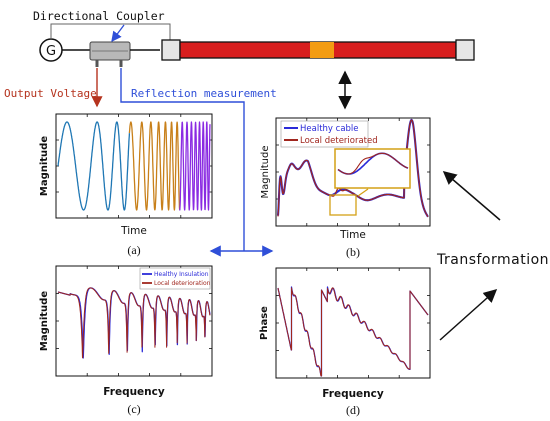 Image resolution: width=550 pixels, height=421 pixels. What do you see at coordinates (133, 409) in the screenshot?
I see `panel-c-tag: (c)` at bounding box center [133, 409].